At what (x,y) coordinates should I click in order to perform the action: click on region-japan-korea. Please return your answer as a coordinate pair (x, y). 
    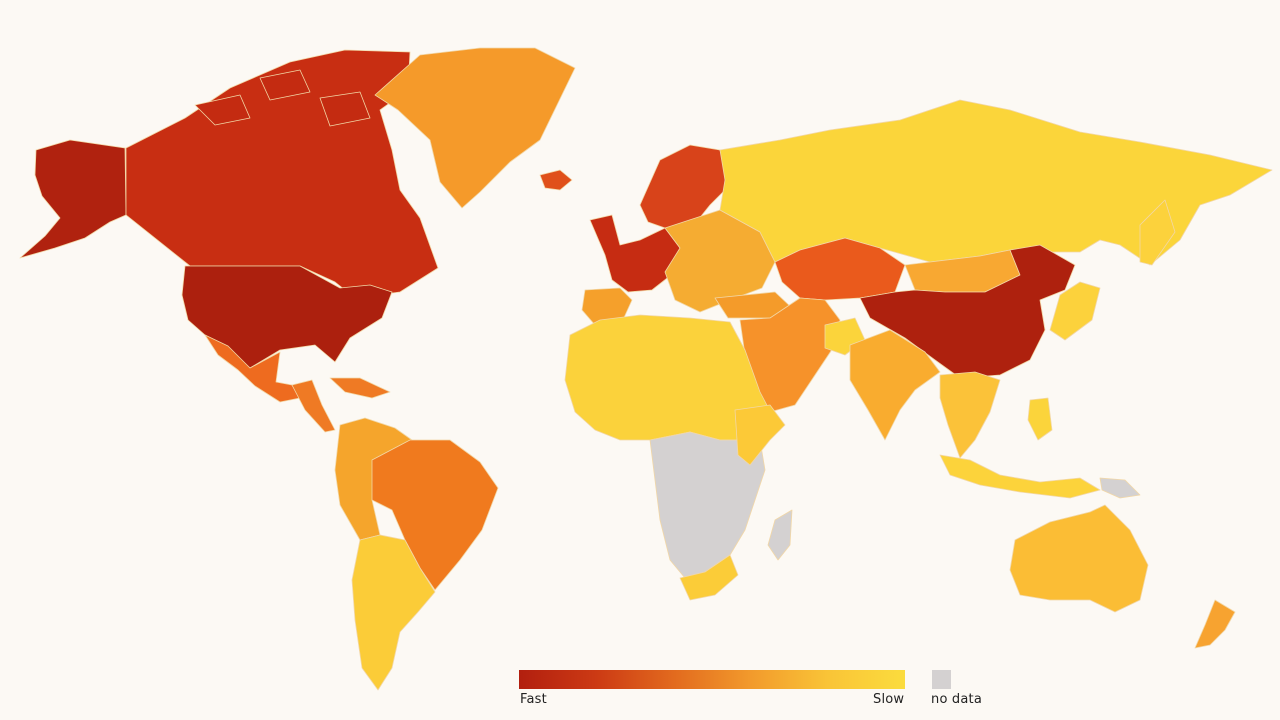
    Looking at the image, I should click on (1112, 270).